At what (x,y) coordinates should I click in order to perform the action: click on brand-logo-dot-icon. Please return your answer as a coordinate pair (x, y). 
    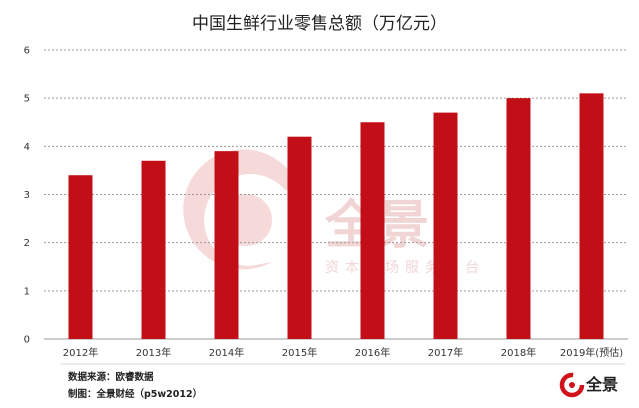
    Looking at the image, I should click on (572, 385).